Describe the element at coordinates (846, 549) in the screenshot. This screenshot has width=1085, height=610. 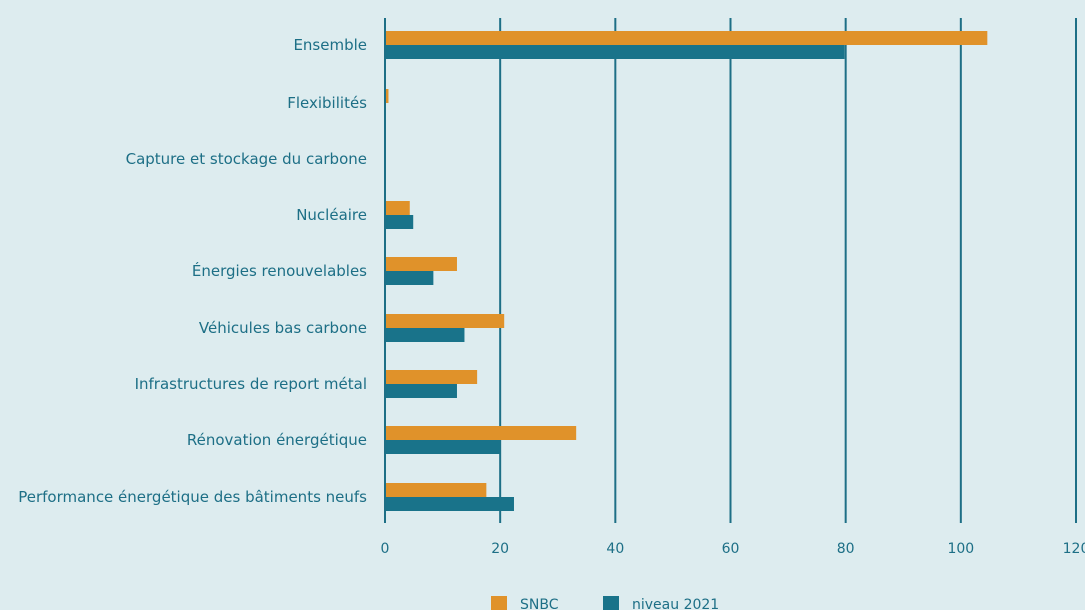
I see `x-tick-label: 80` at that location.